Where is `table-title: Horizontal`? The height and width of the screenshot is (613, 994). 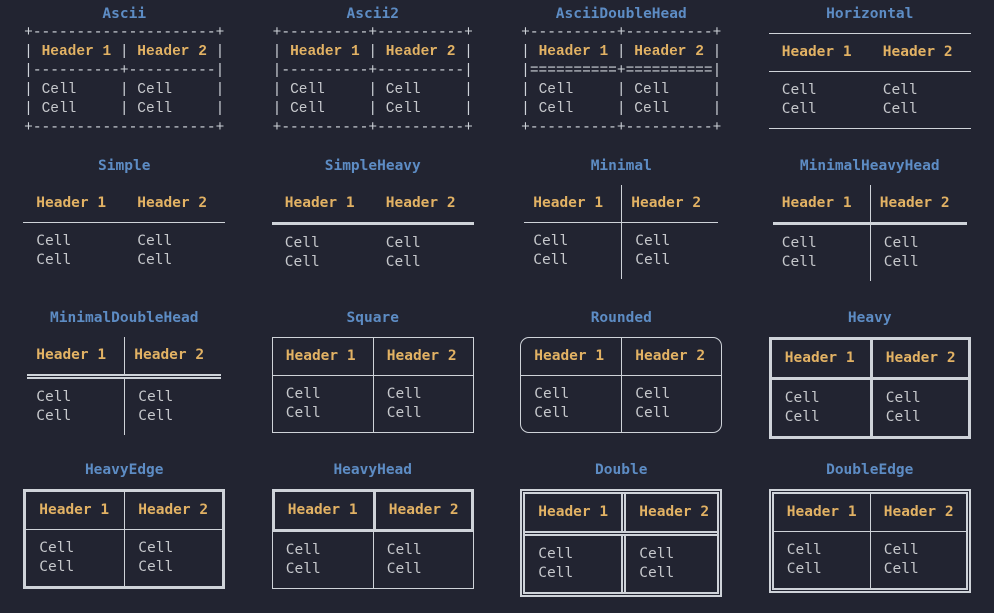 table-title: Horizontal is located at coordinates (870, 14).